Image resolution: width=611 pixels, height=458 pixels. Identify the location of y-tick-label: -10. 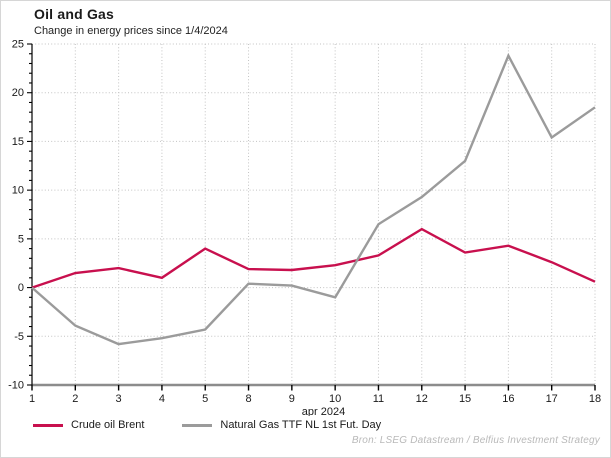
(16, 386).